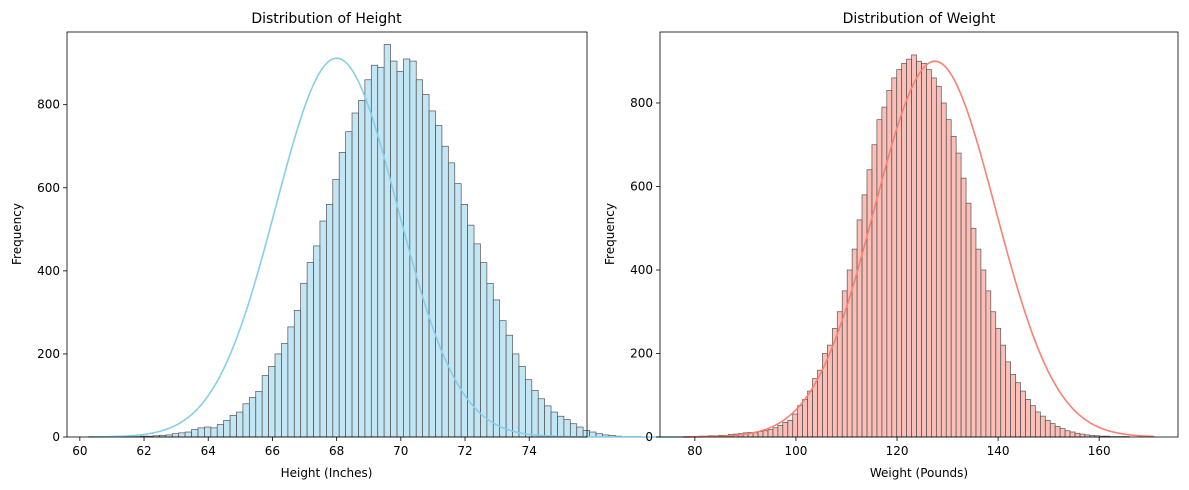 This screenshot has width=1189, height=490. What do you see at coordinates (919, 19) in the screenshot?
I see `weight-chart-title: Distribution of Weight` at bounding box center [919, 19].